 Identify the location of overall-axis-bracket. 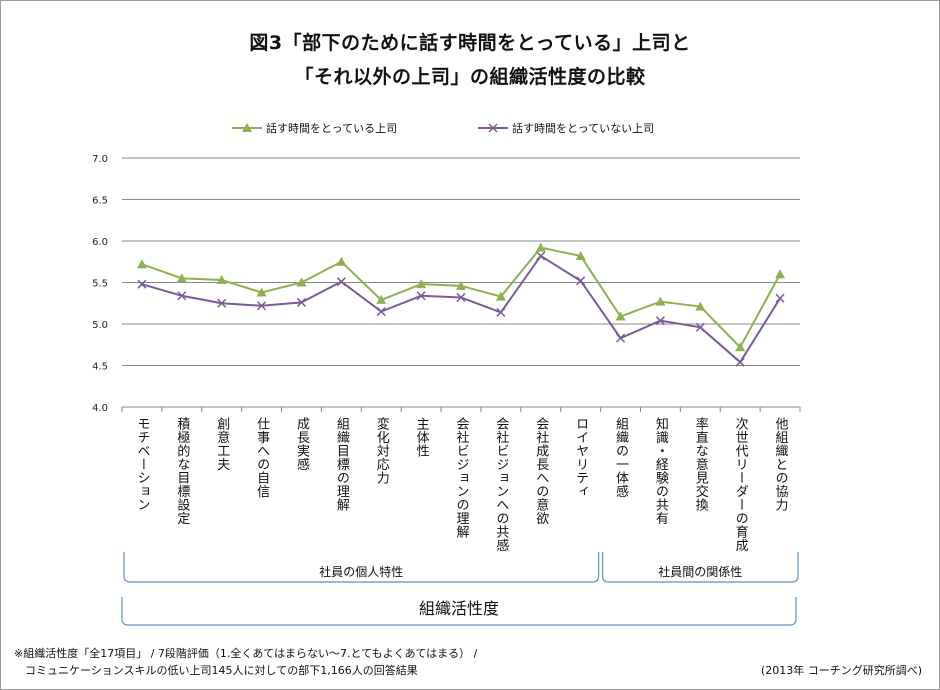
(459, 611).